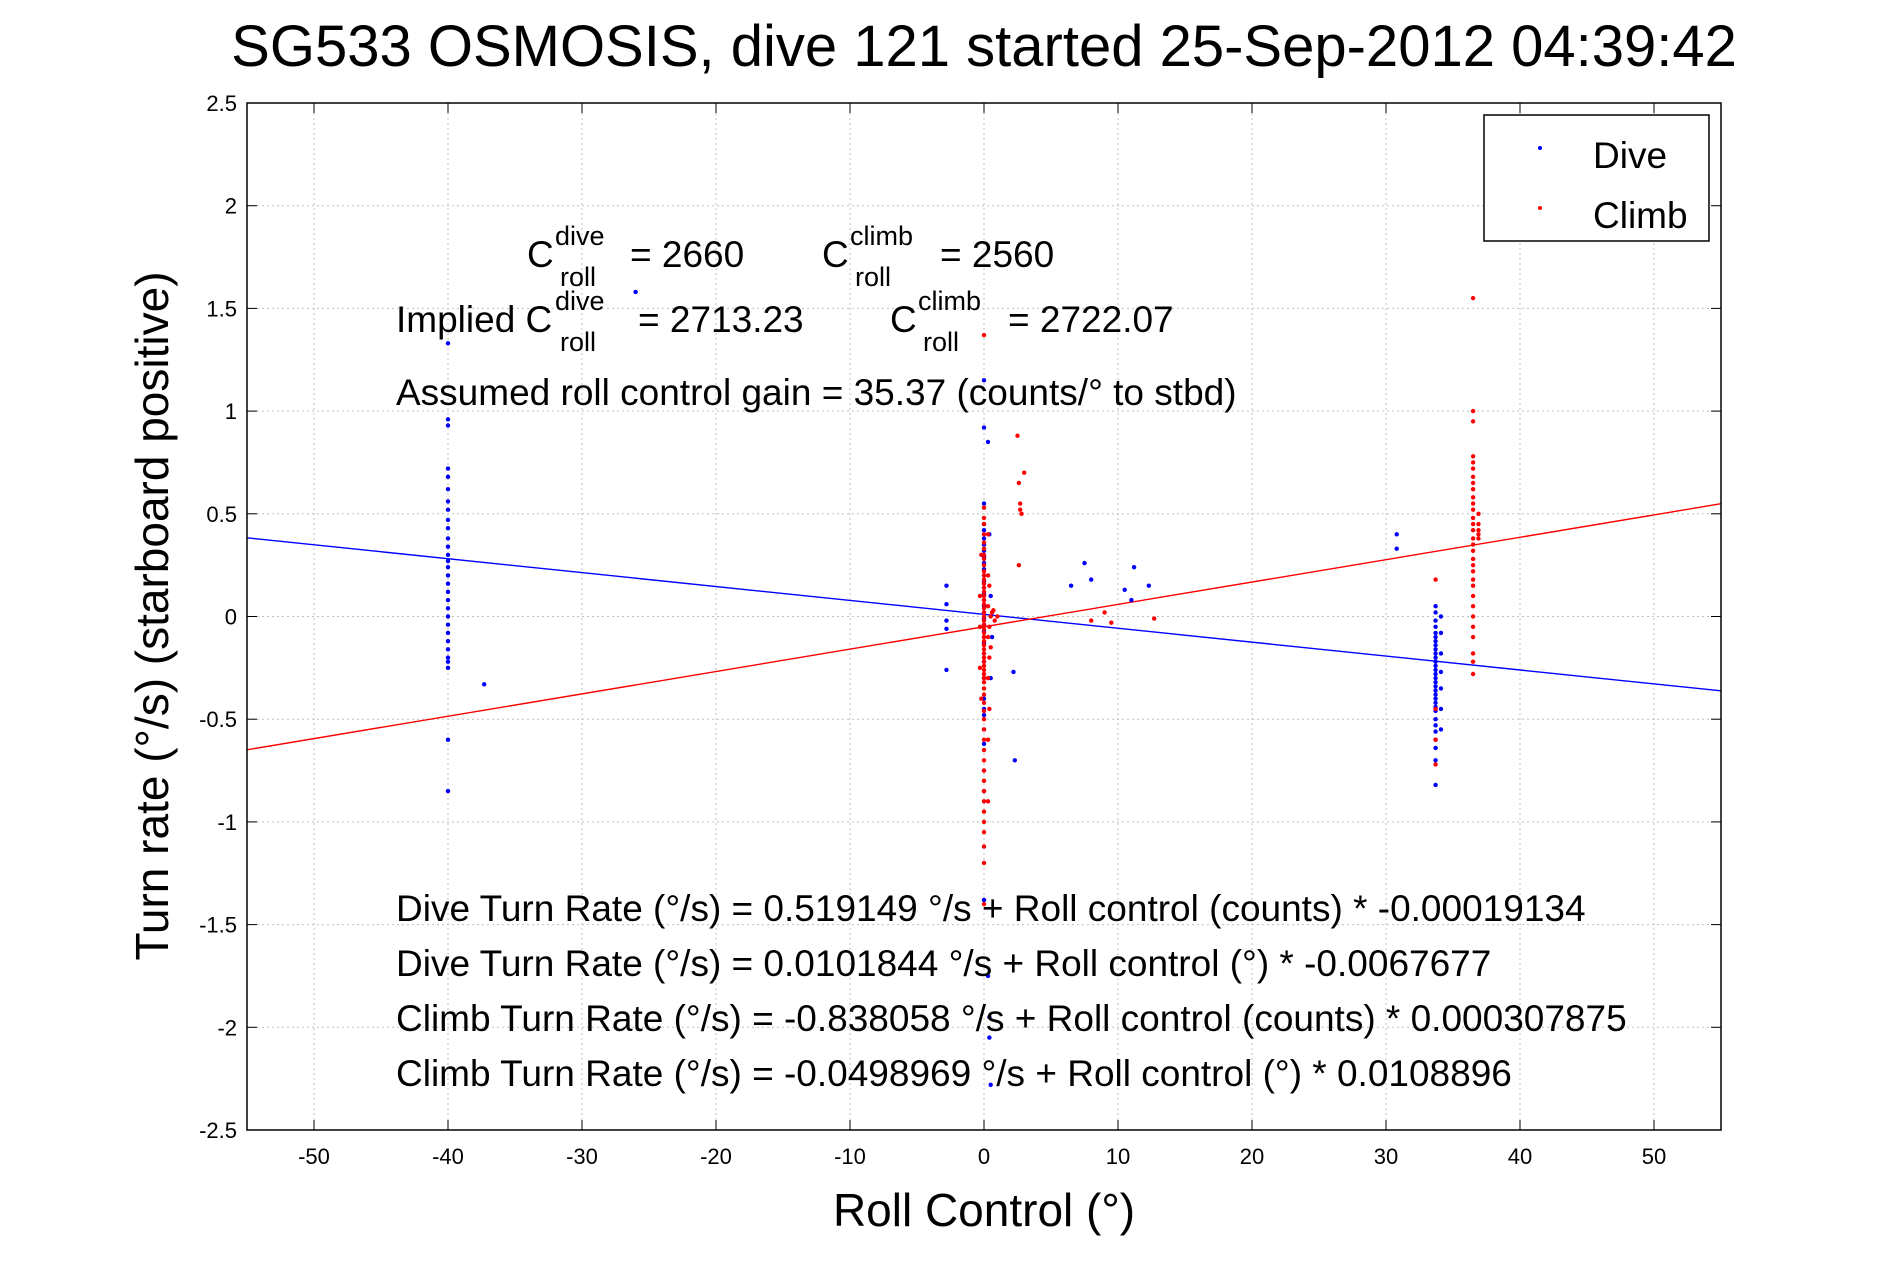  Describe the element at coordinates (152, 615) in the screenshot. I see `y-axis-label: Turn rate (°/s) (starboard positive)` at that location.